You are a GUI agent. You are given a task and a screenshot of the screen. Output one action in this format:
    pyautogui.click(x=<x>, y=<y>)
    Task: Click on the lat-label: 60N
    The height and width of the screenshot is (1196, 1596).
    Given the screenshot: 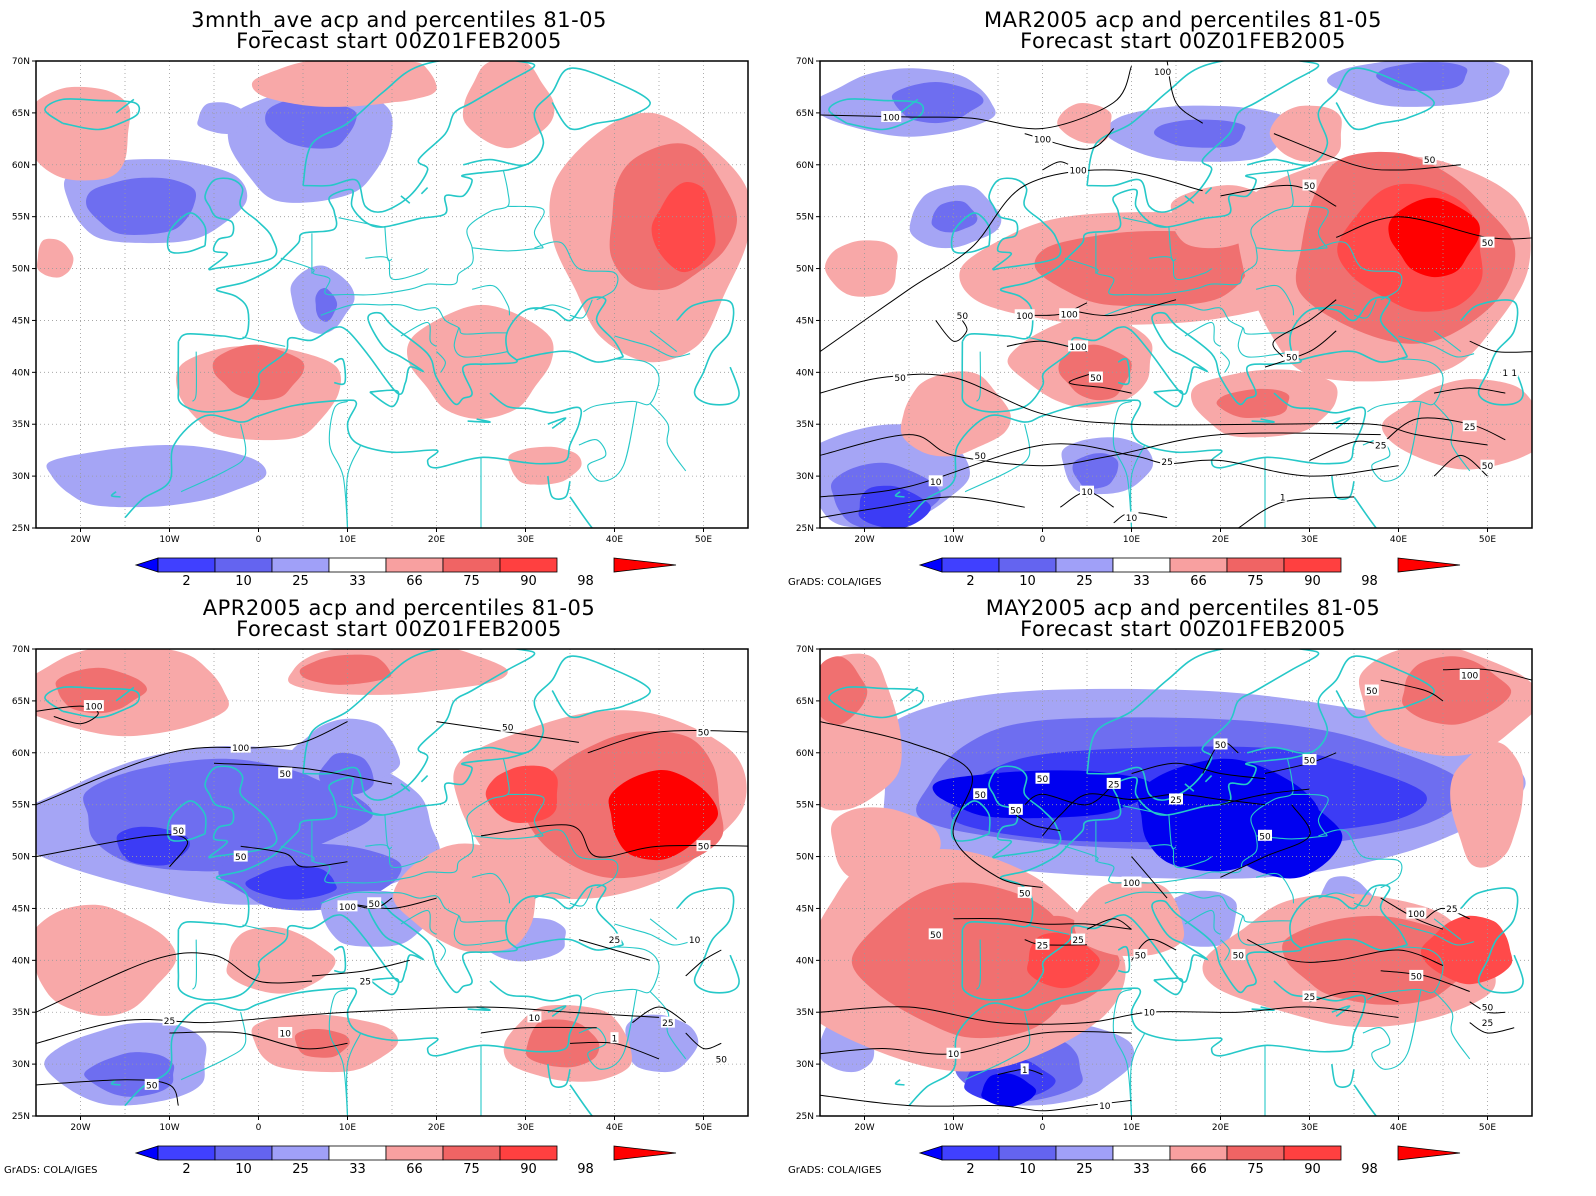 What is the action you would take?
    pyautogui.click(x=805, y=166)
    